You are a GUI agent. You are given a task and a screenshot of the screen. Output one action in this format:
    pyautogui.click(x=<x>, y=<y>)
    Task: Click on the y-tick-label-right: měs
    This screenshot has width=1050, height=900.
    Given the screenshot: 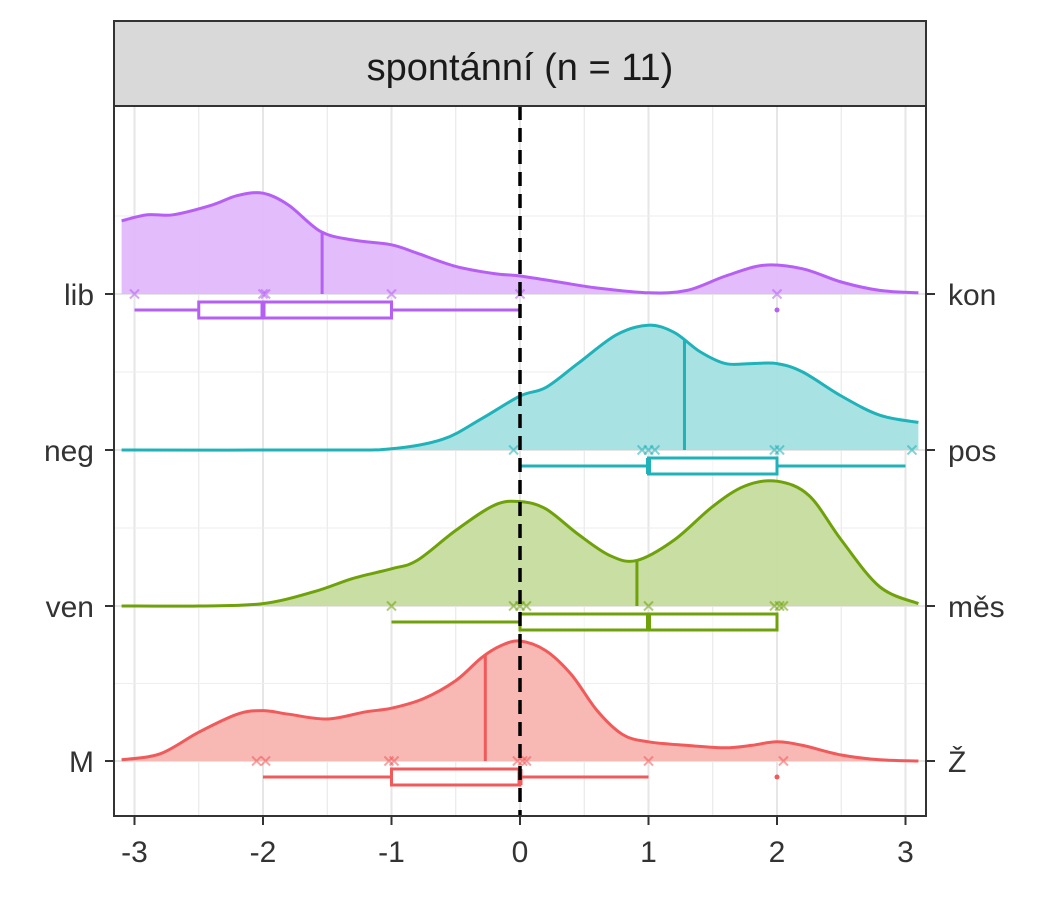 What is the action you would take?
    pyautogui.click(x=976, y=607)
    